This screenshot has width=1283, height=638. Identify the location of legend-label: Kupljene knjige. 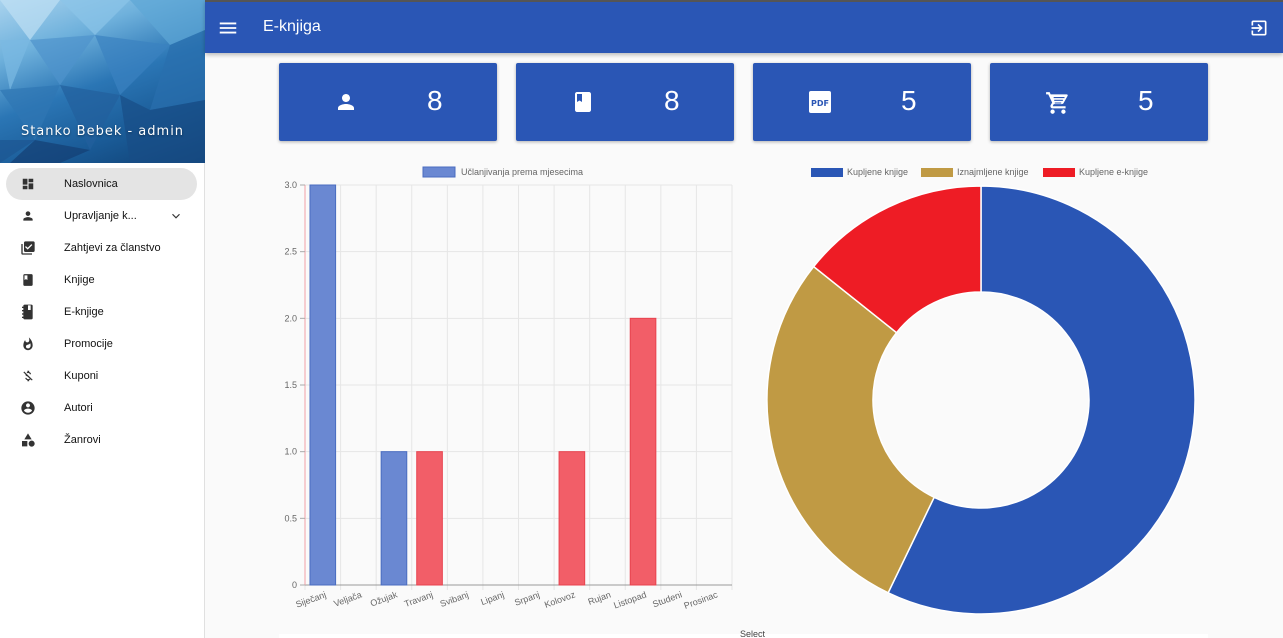
(877, 172).